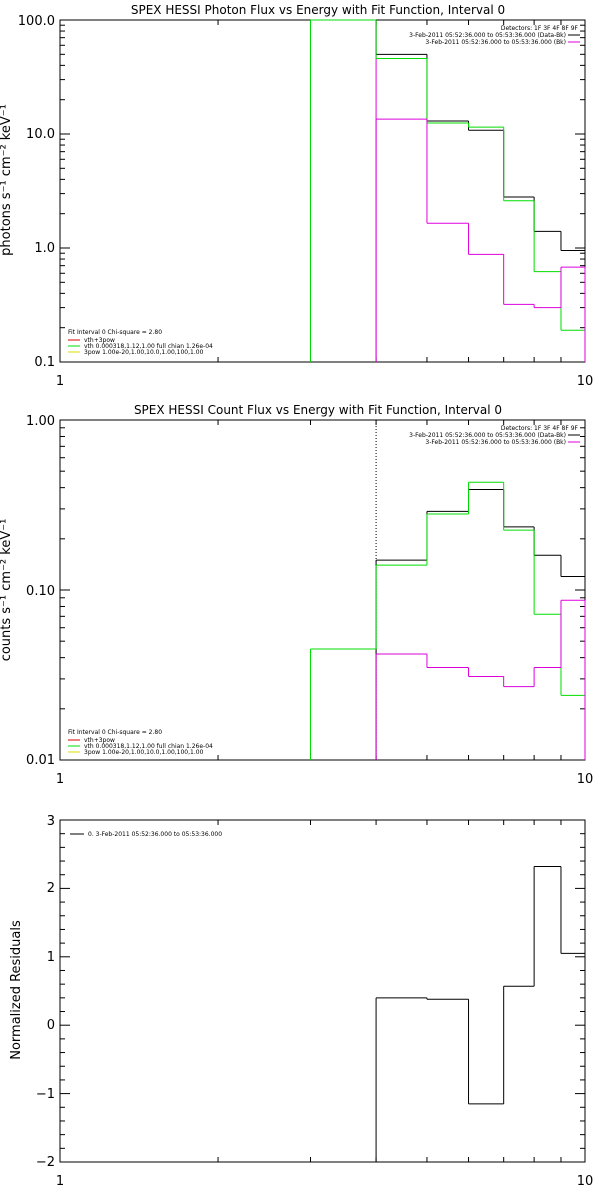  Describe the element at coordinates (44, 362) in the screenshot. I see `y-tick-label: 0.1` at that location.